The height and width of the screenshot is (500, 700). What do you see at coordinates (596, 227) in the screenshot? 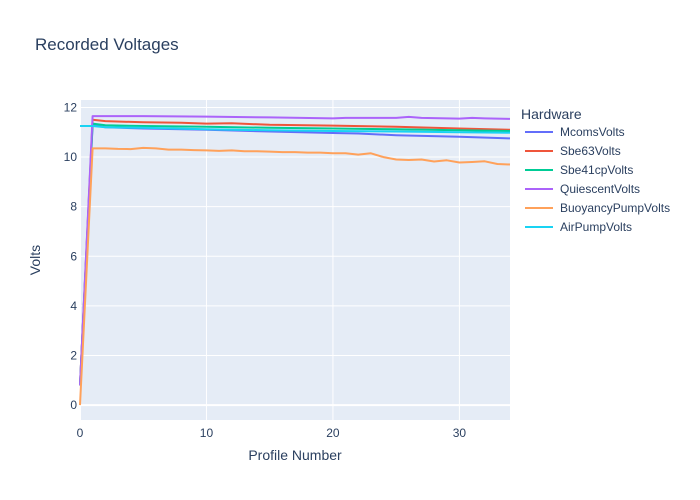
I see `legend-label-AirPumpVolts: AirPumpVolts` at bounding box center [596, 227].